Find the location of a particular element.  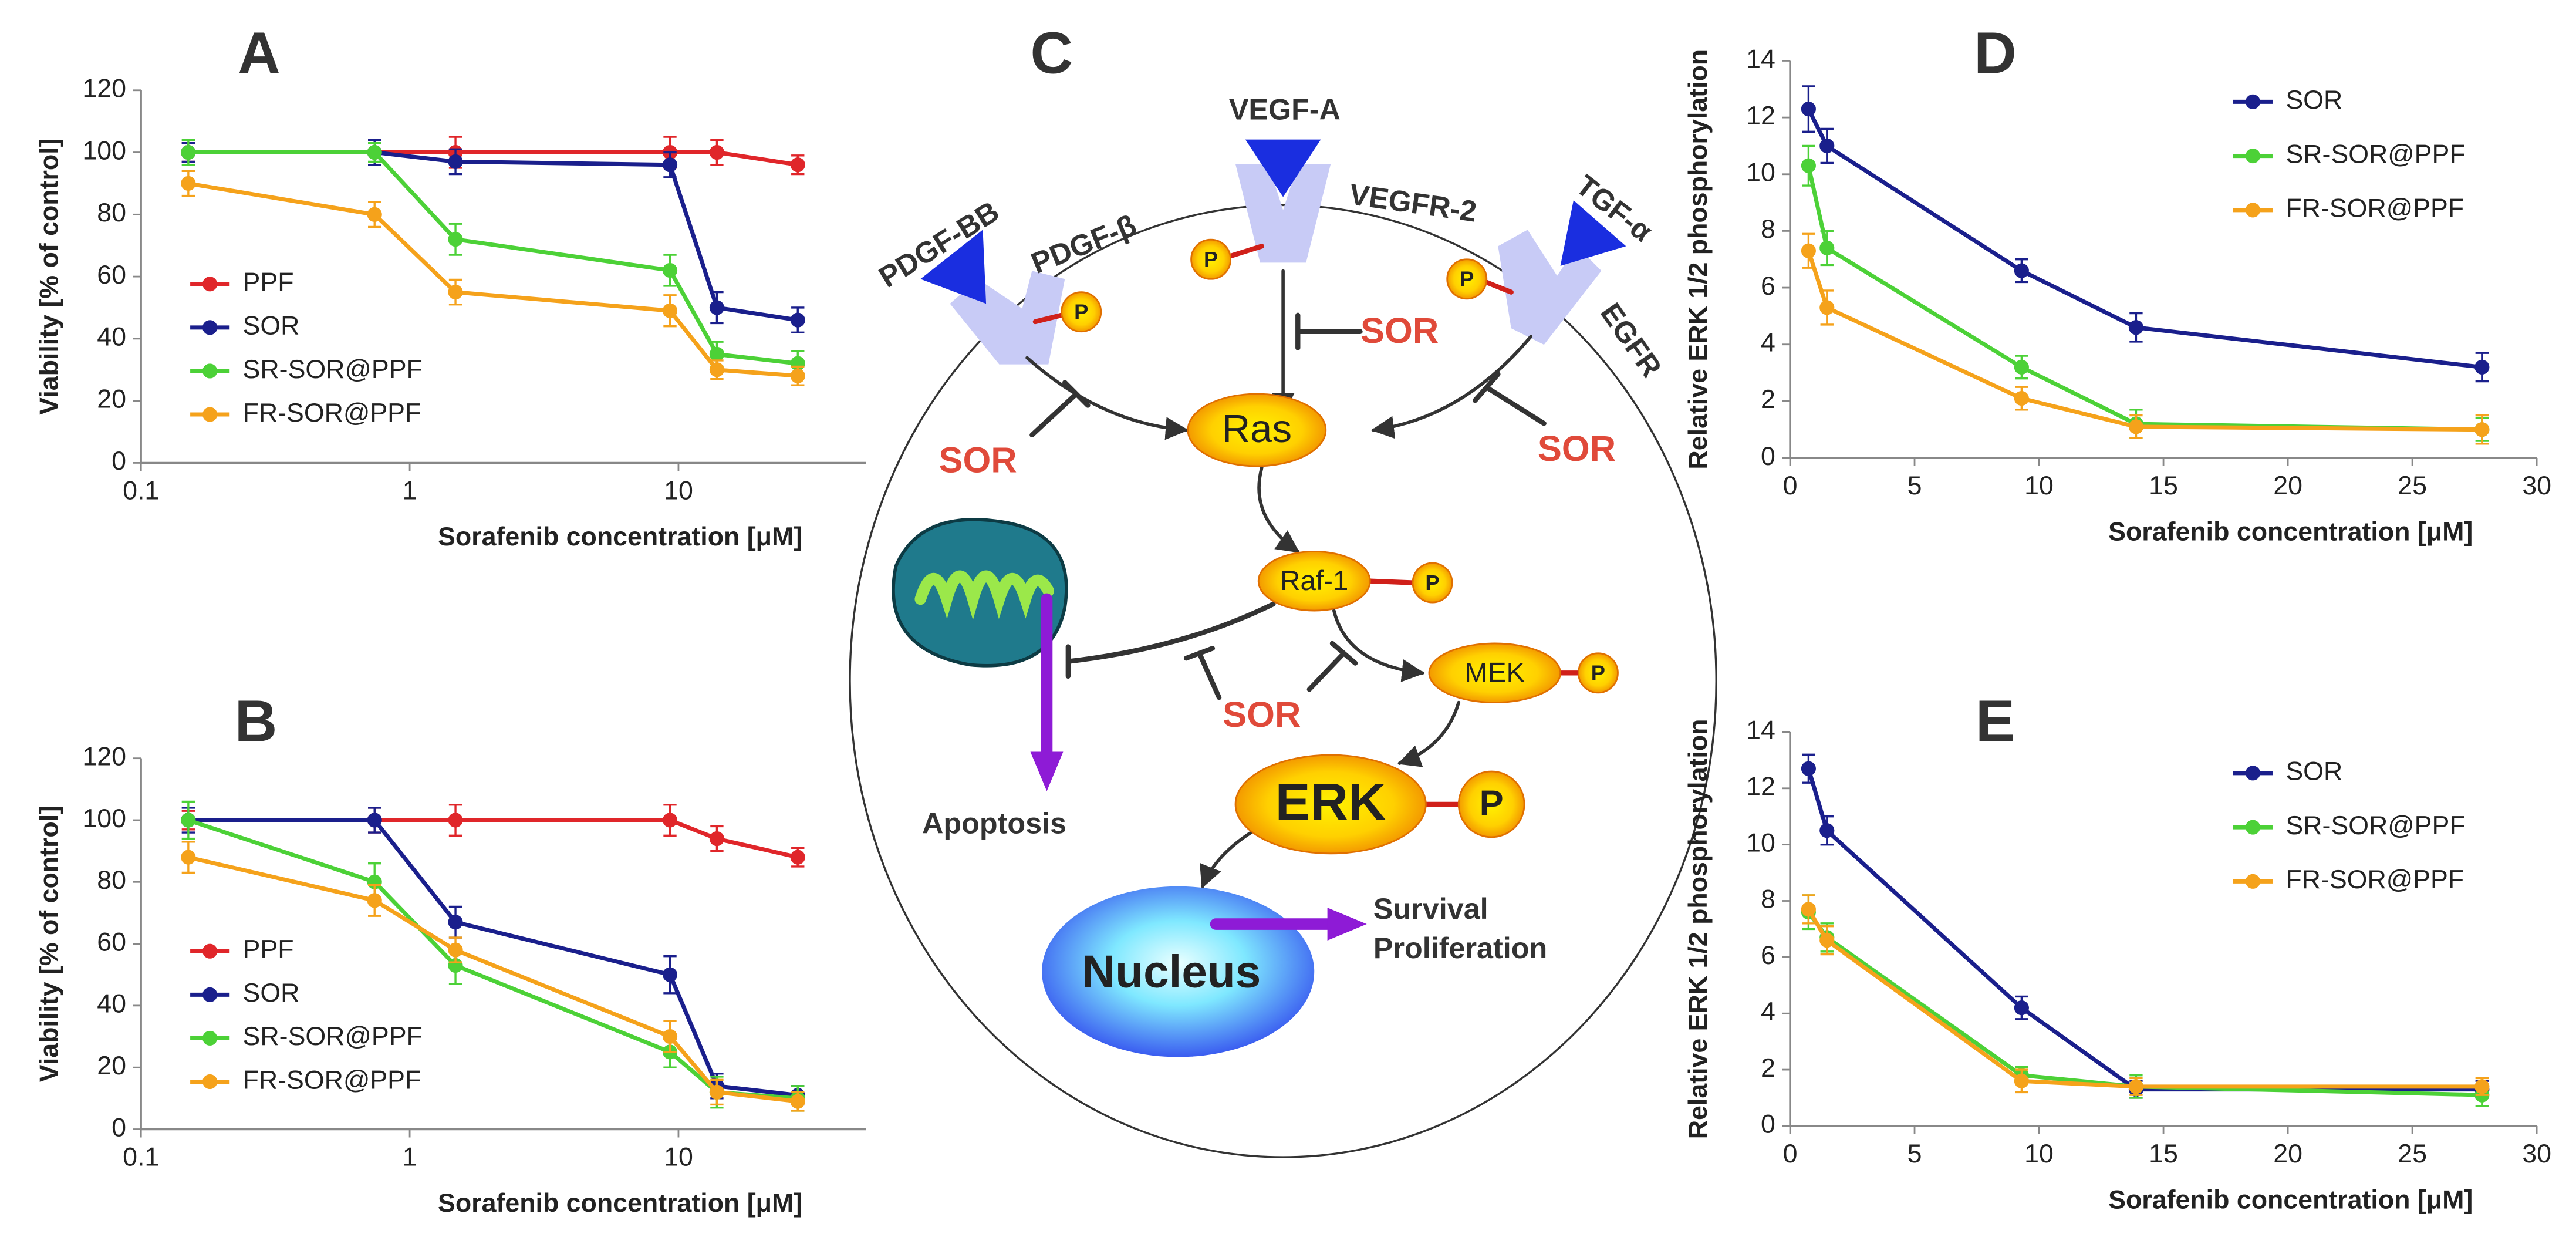

receptor-label: VEGFR-2 is located at coordinates (1414, 203).